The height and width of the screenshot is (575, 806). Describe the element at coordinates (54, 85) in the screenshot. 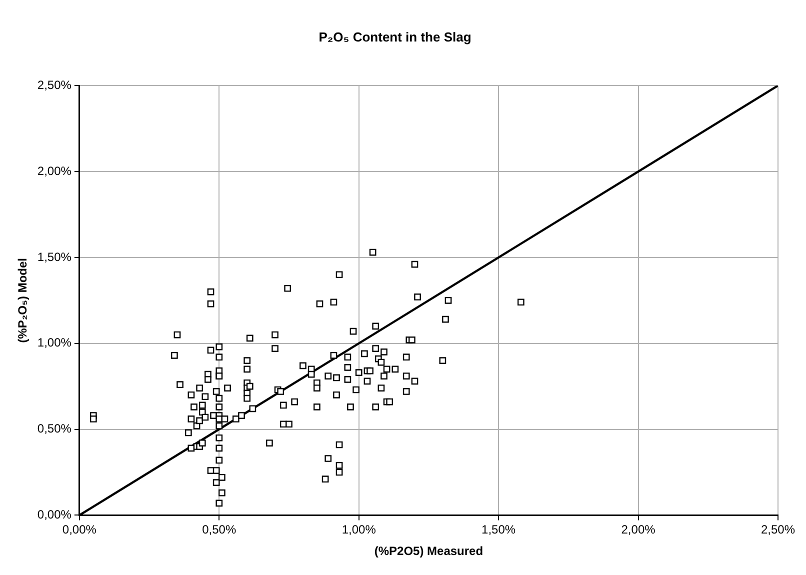

I see `y-tick-label: 2,50%` at that location.